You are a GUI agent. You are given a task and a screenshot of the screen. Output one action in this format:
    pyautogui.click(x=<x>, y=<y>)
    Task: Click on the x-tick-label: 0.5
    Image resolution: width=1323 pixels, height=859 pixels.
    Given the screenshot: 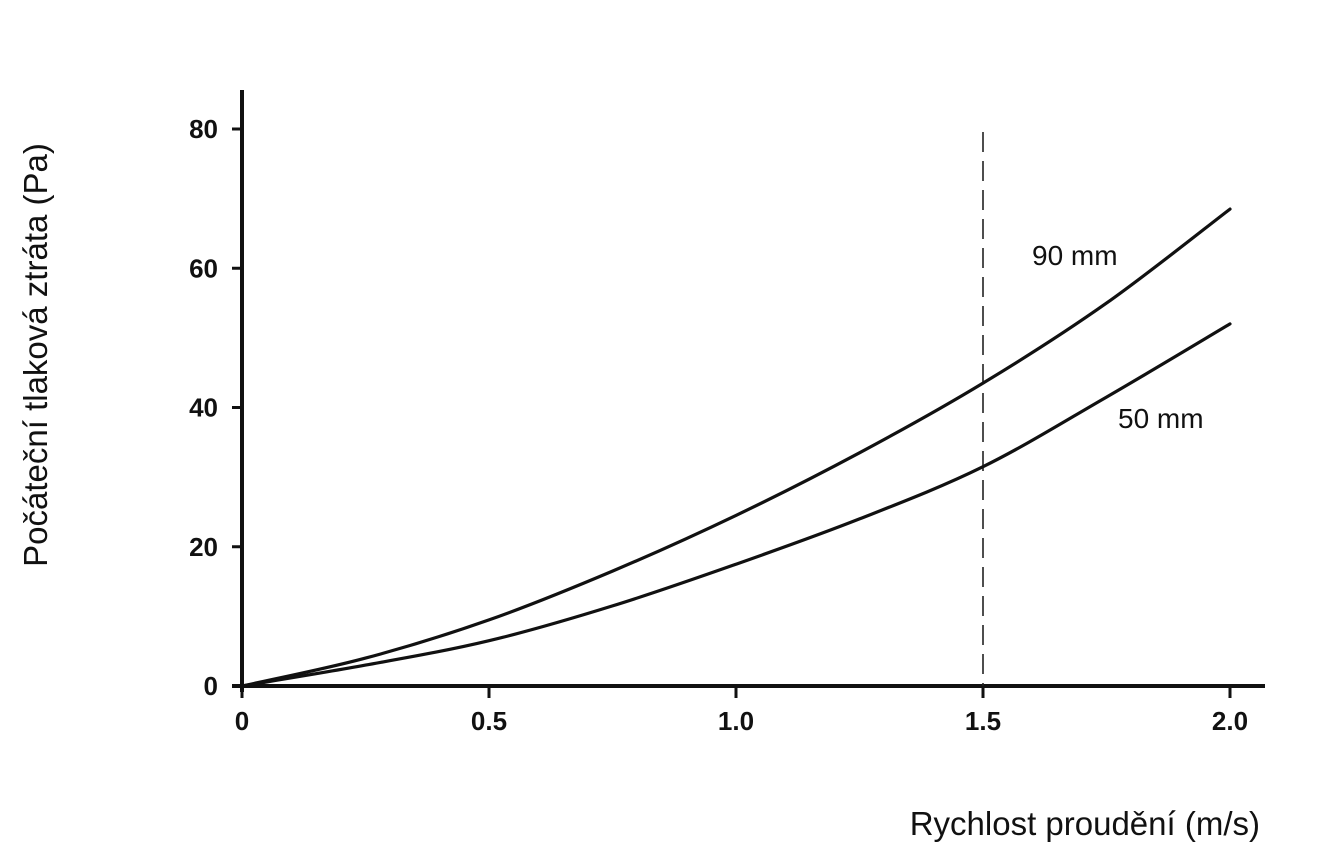 What is the action you would take?
    pyautogui.click(x=489, y=721)
    